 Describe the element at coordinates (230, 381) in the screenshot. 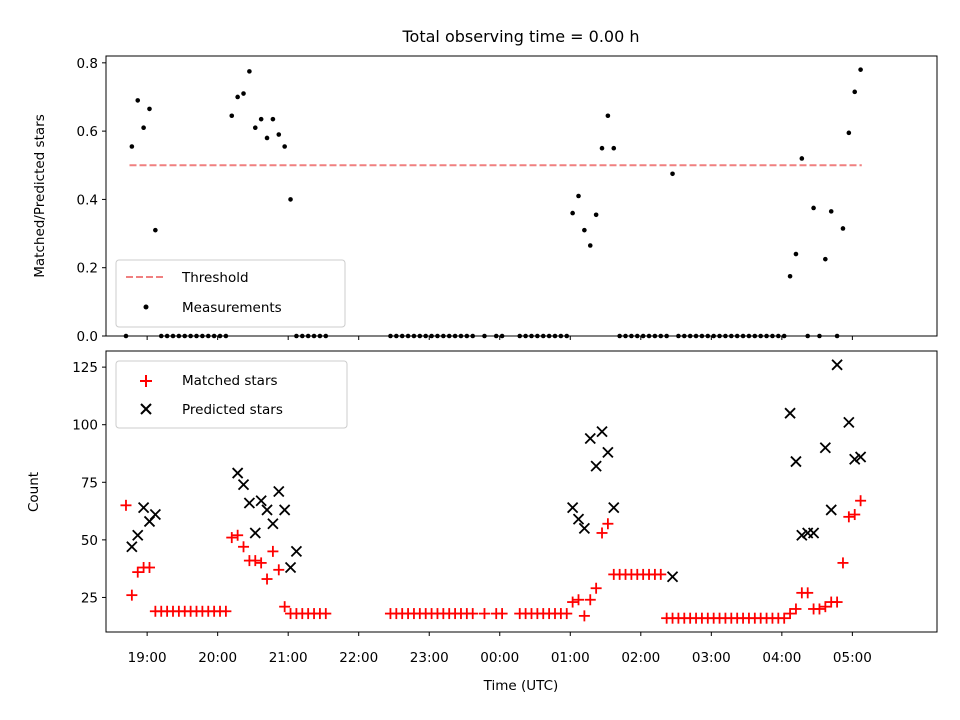

I see `legend-matched-label: Matched stars` at that location.